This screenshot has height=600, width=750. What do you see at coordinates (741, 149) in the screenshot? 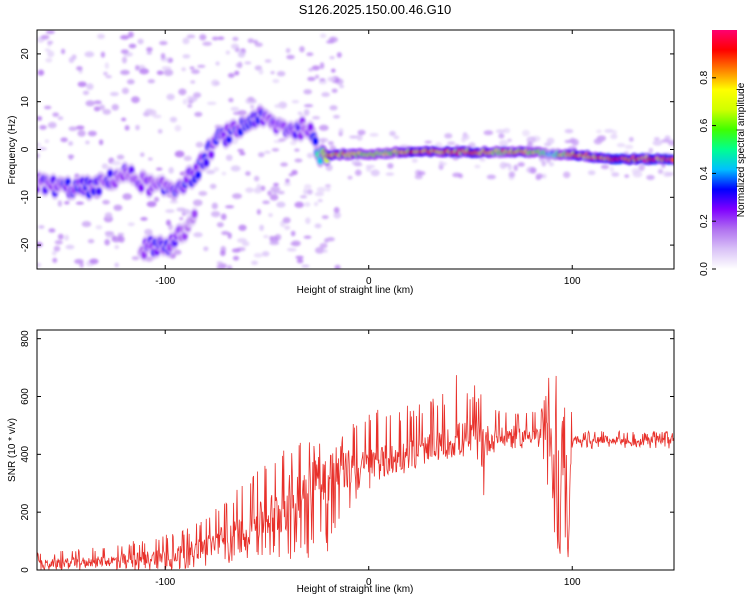
I see `colorbar-title: Normalized spectral amplitude` at bounding box center [741, 149].